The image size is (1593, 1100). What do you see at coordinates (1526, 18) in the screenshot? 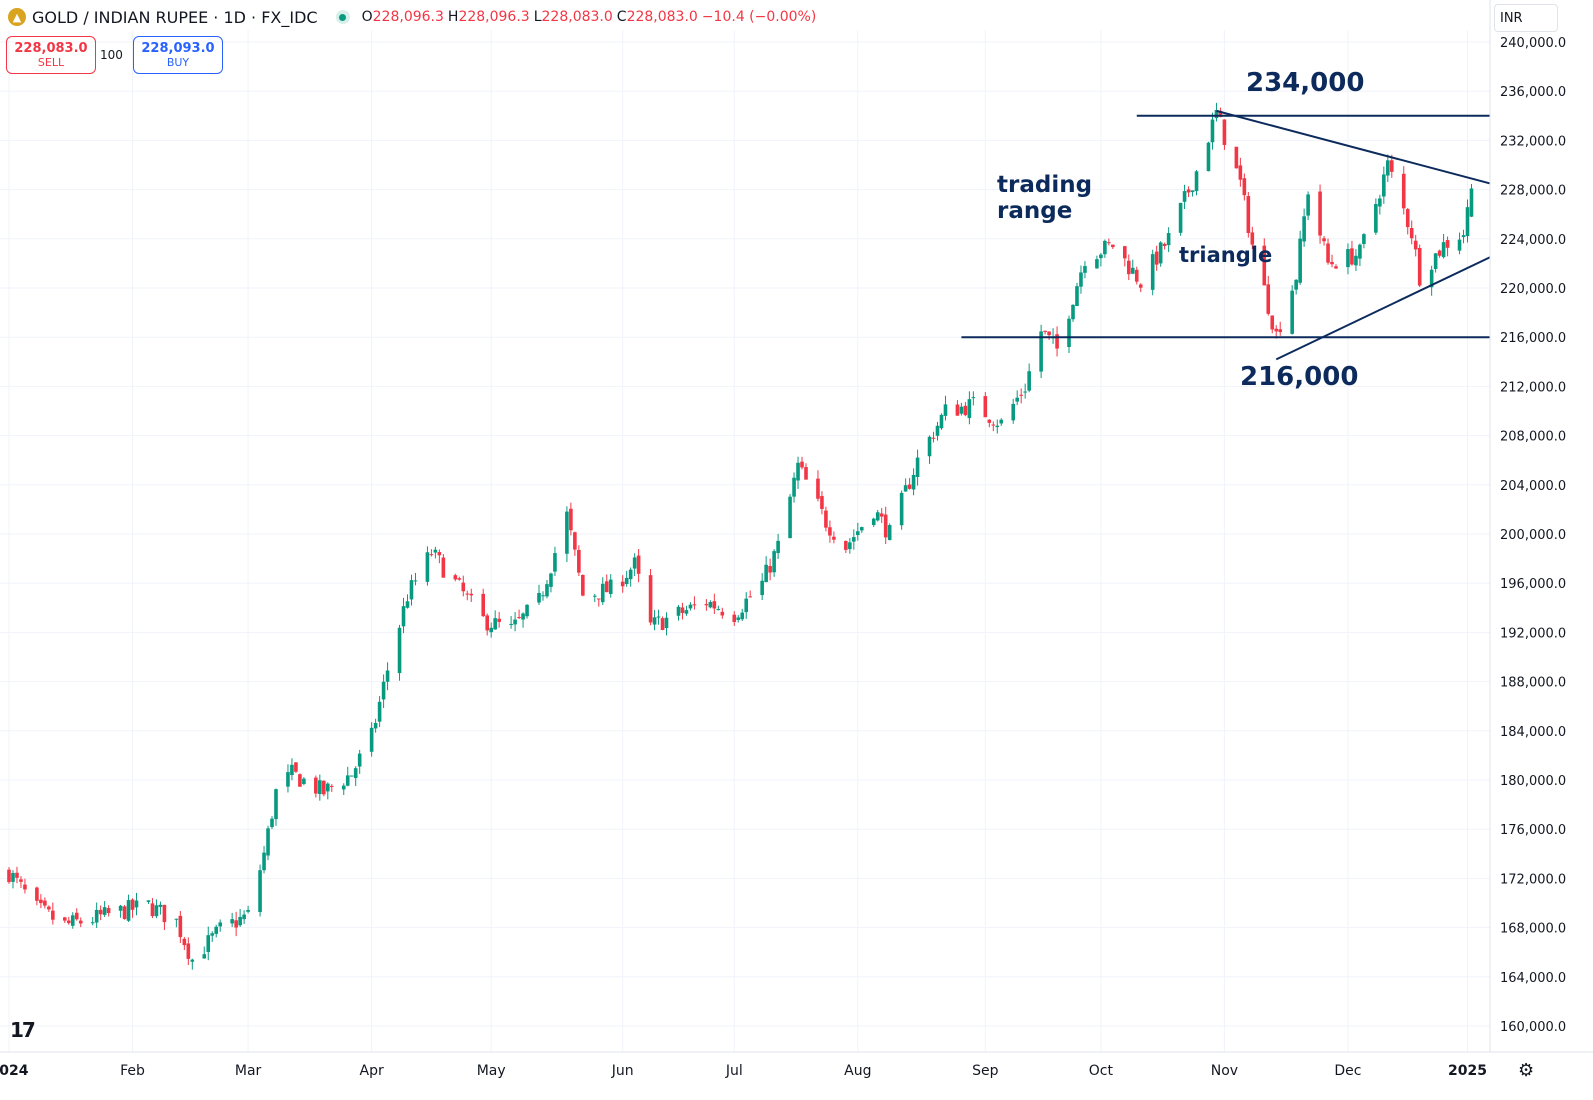
I see `currency-selector: INR` at bounding box center [1526, 18].